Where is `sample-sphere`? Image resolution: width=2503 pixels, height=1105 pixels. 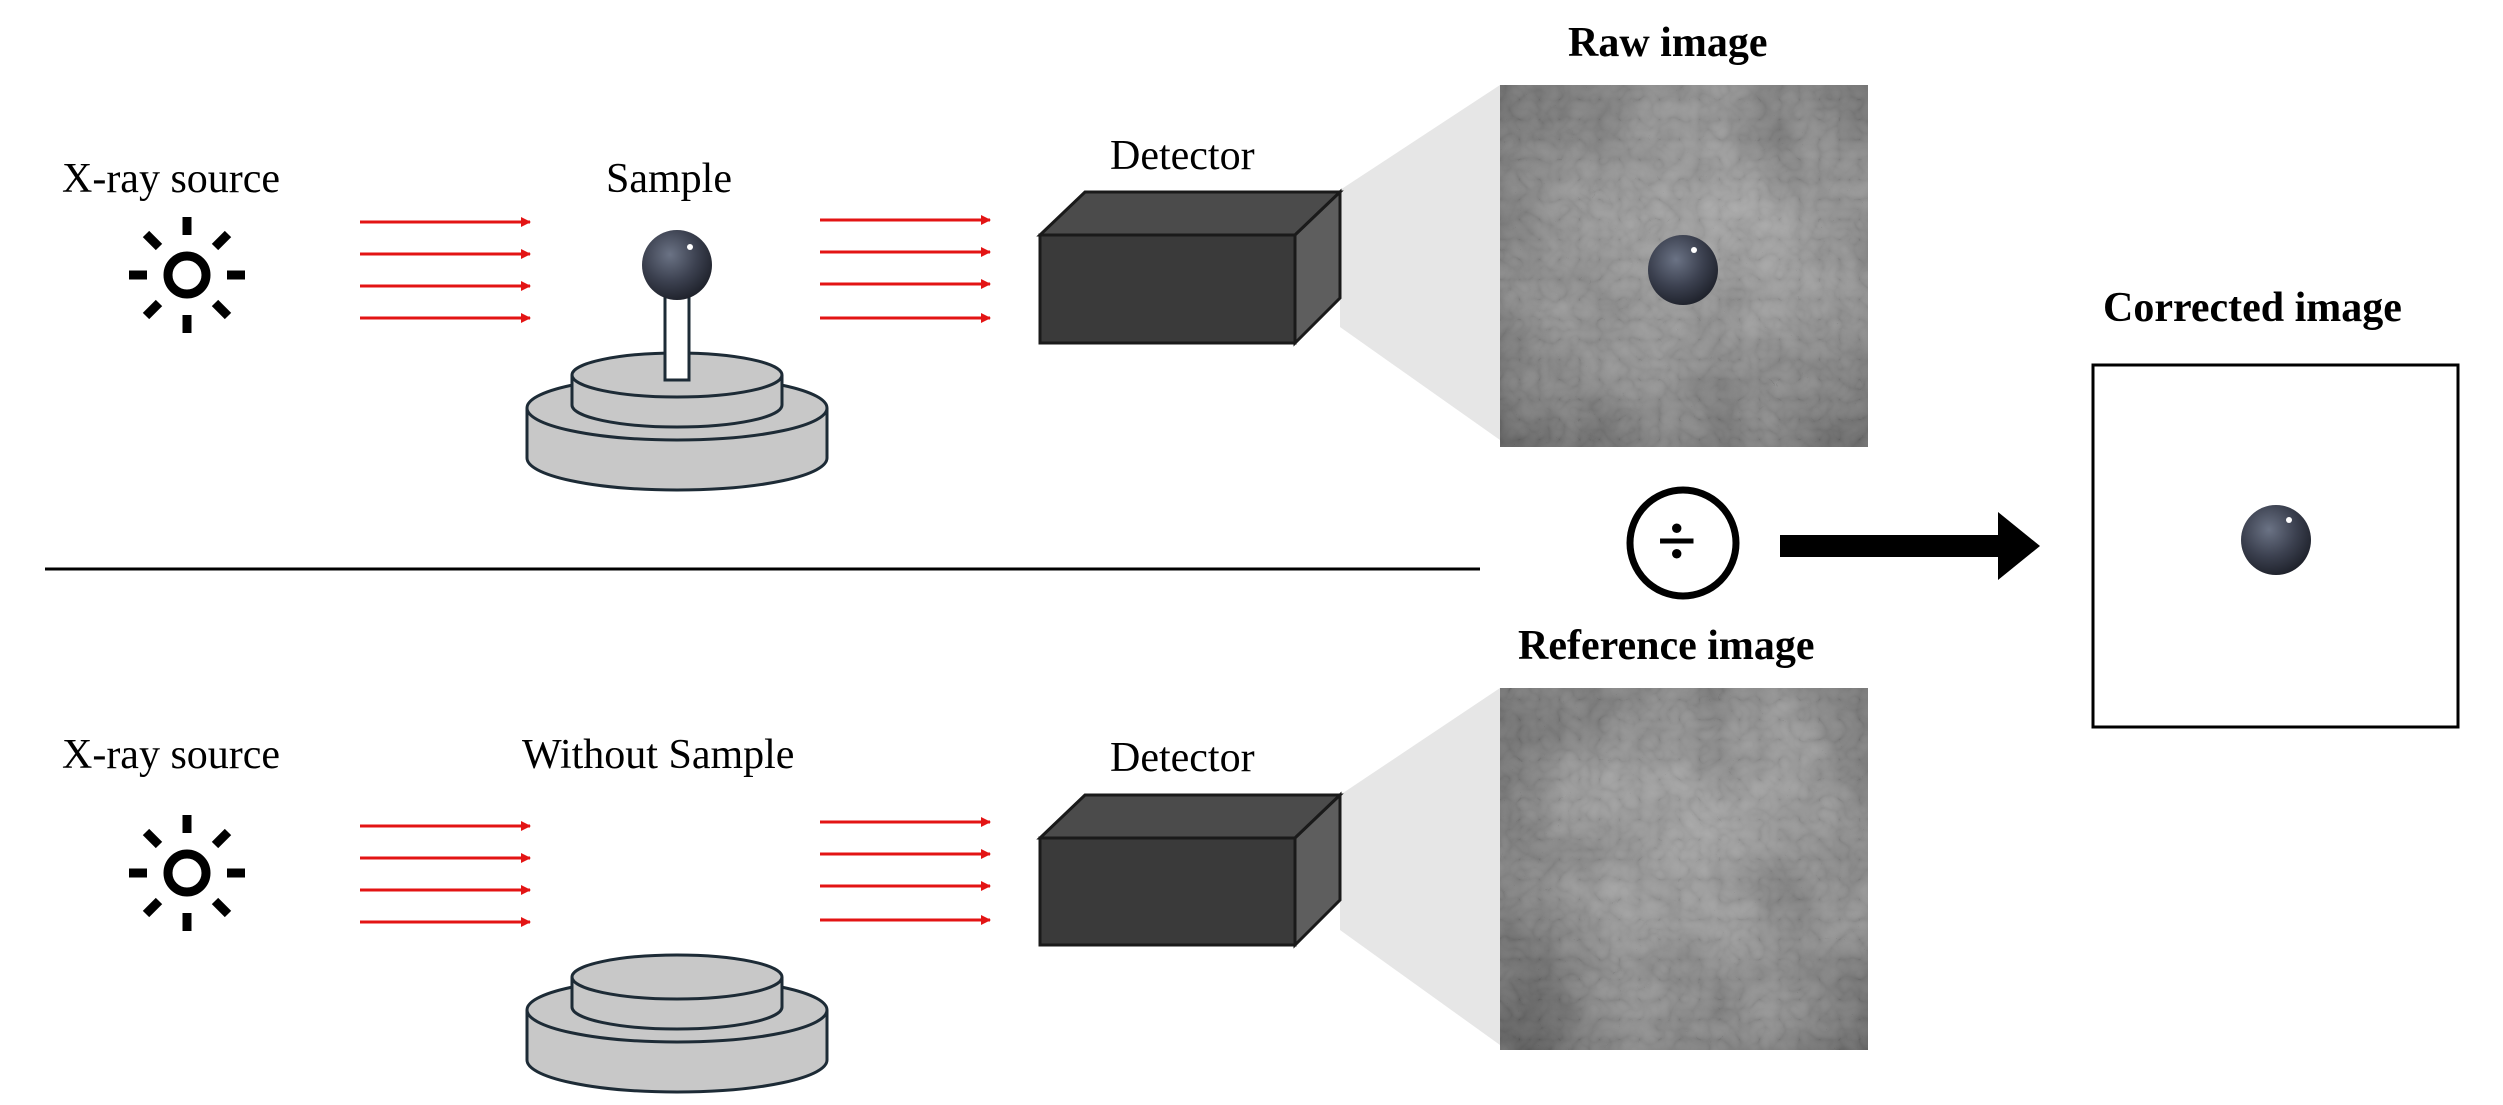 sample-sphere is located at coordinates (677, 265).